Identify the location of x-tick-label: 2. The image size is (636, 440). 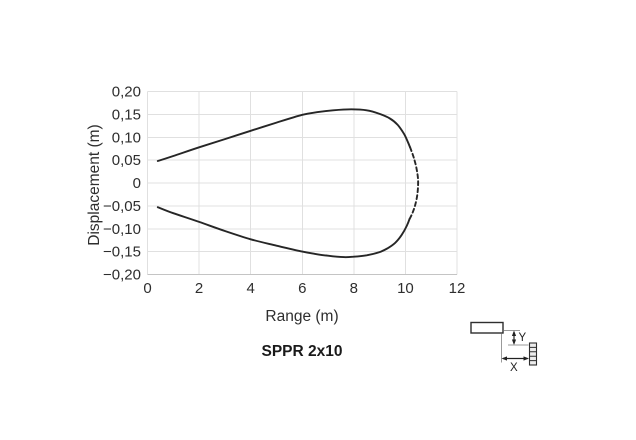
(199, 288).